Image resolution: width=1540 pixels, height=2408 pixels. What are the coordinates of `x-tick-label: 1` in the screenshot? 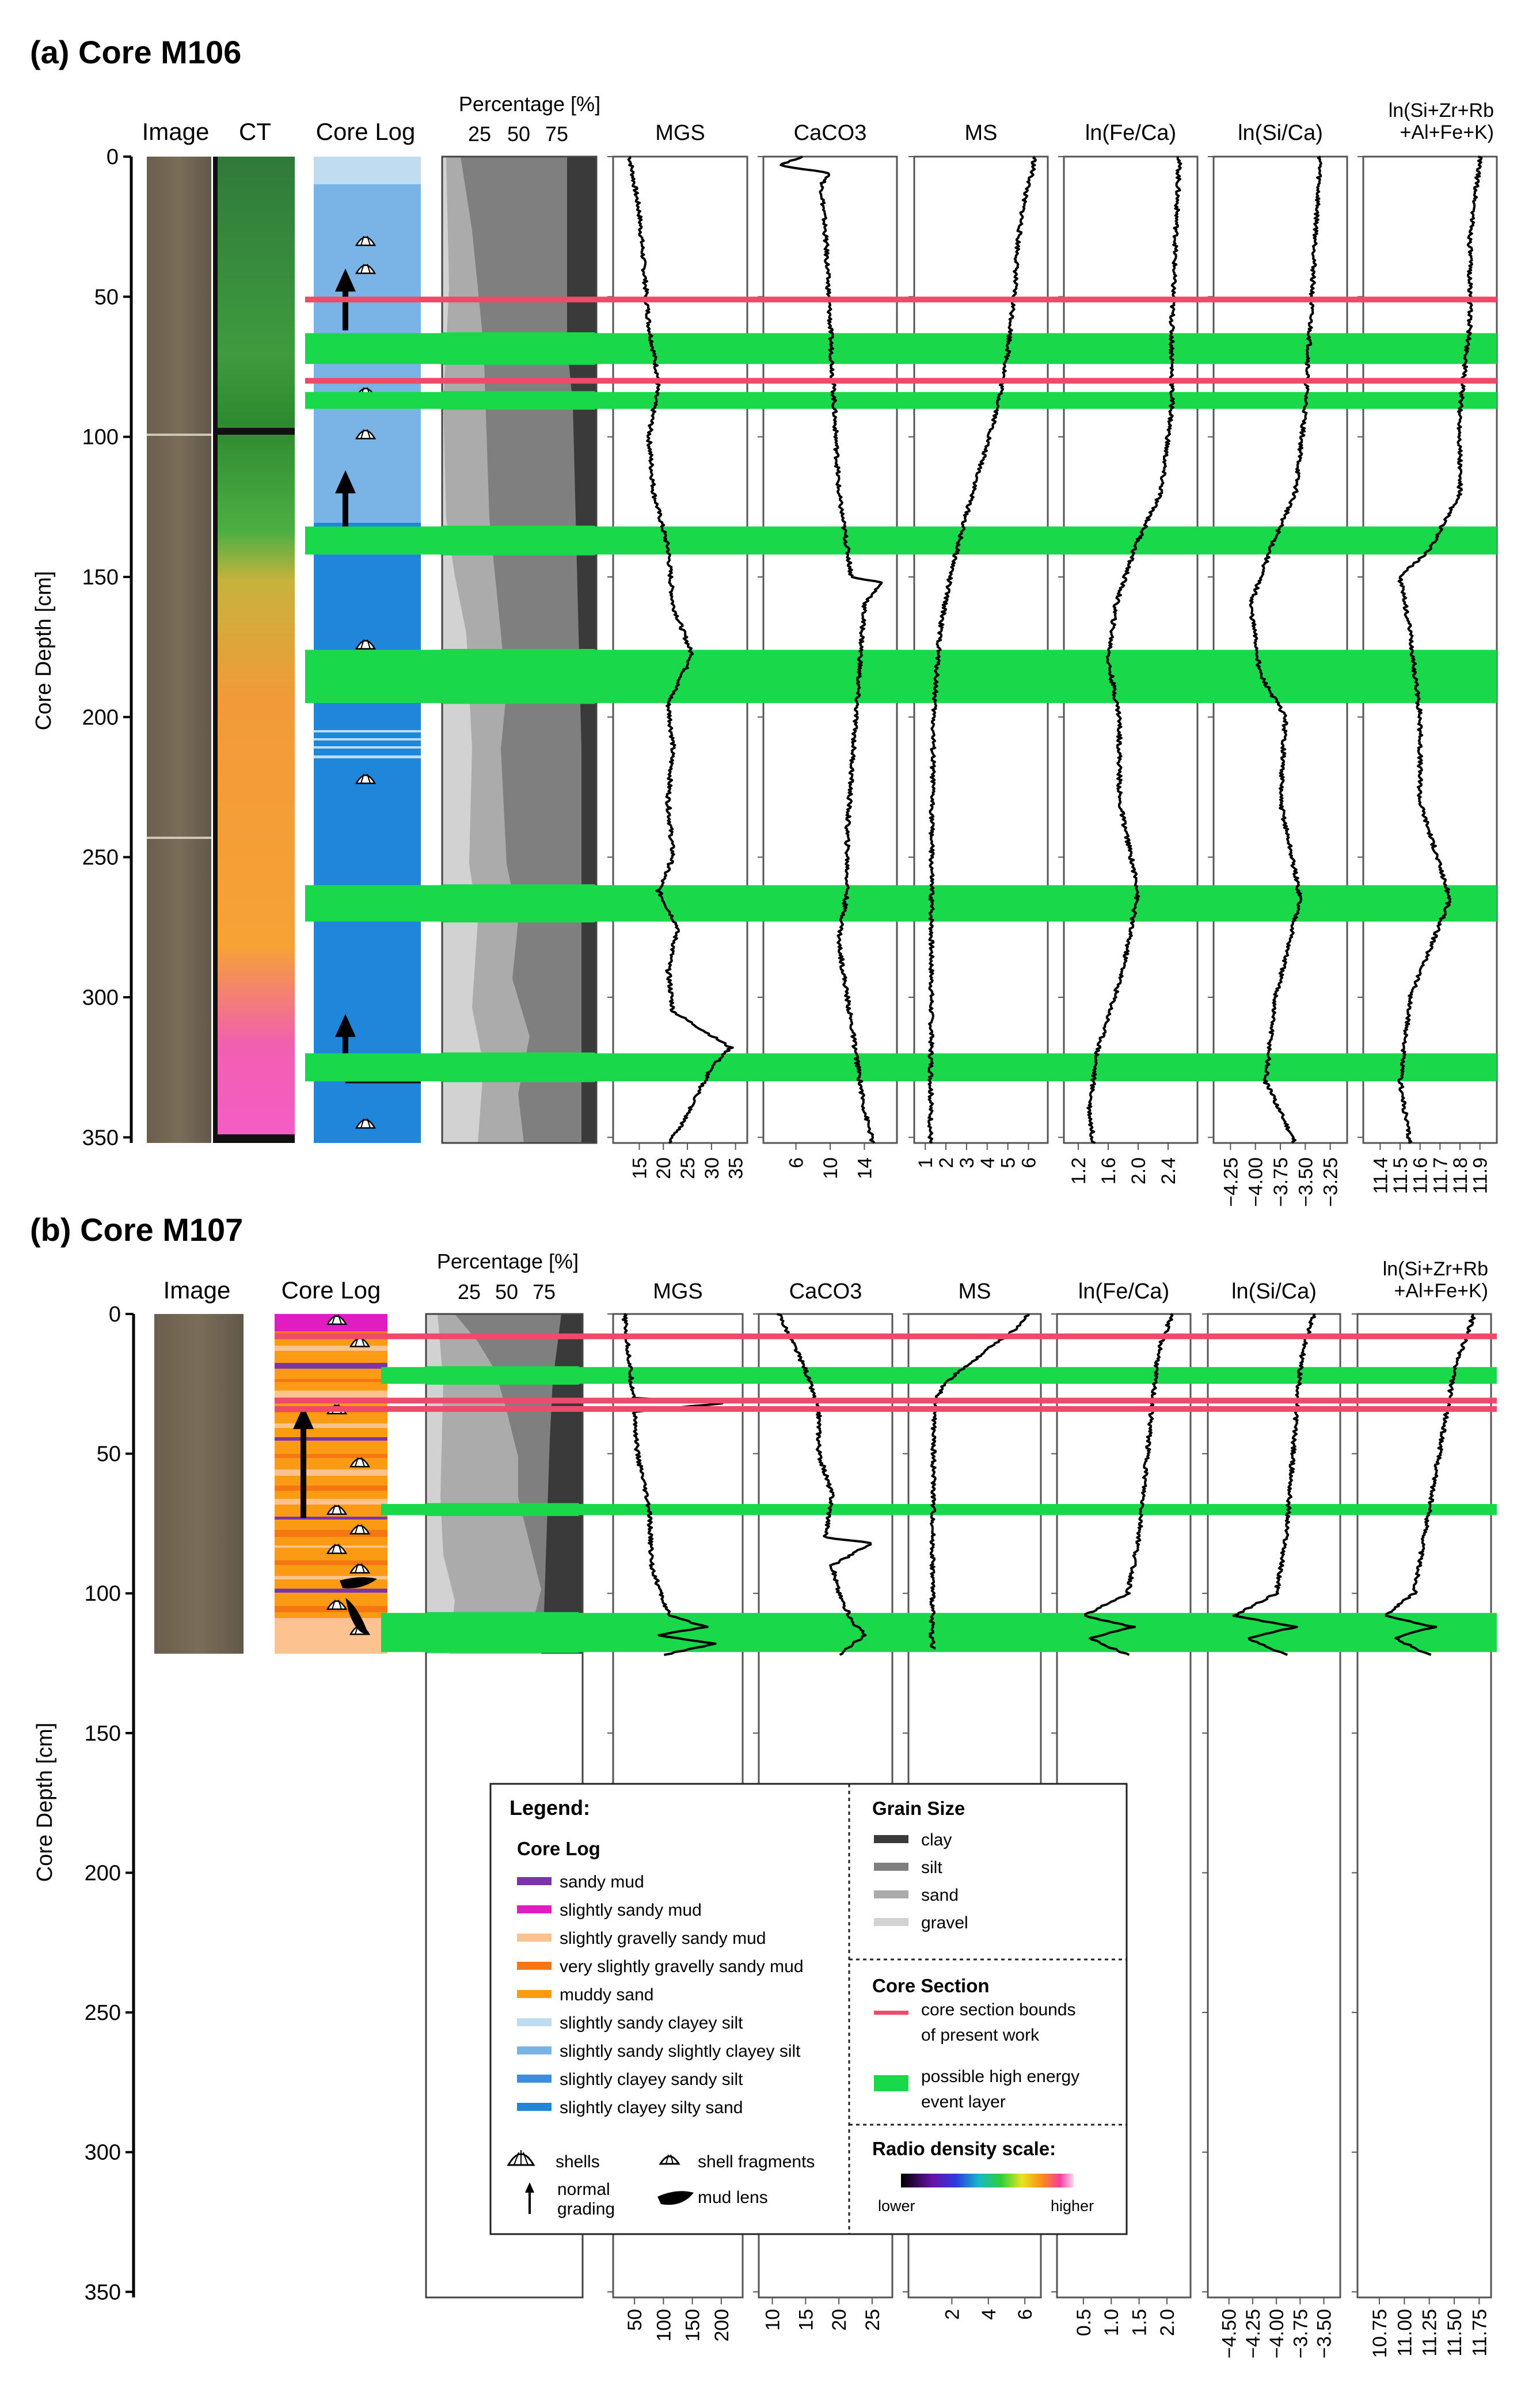 It's located at (926, 1162).